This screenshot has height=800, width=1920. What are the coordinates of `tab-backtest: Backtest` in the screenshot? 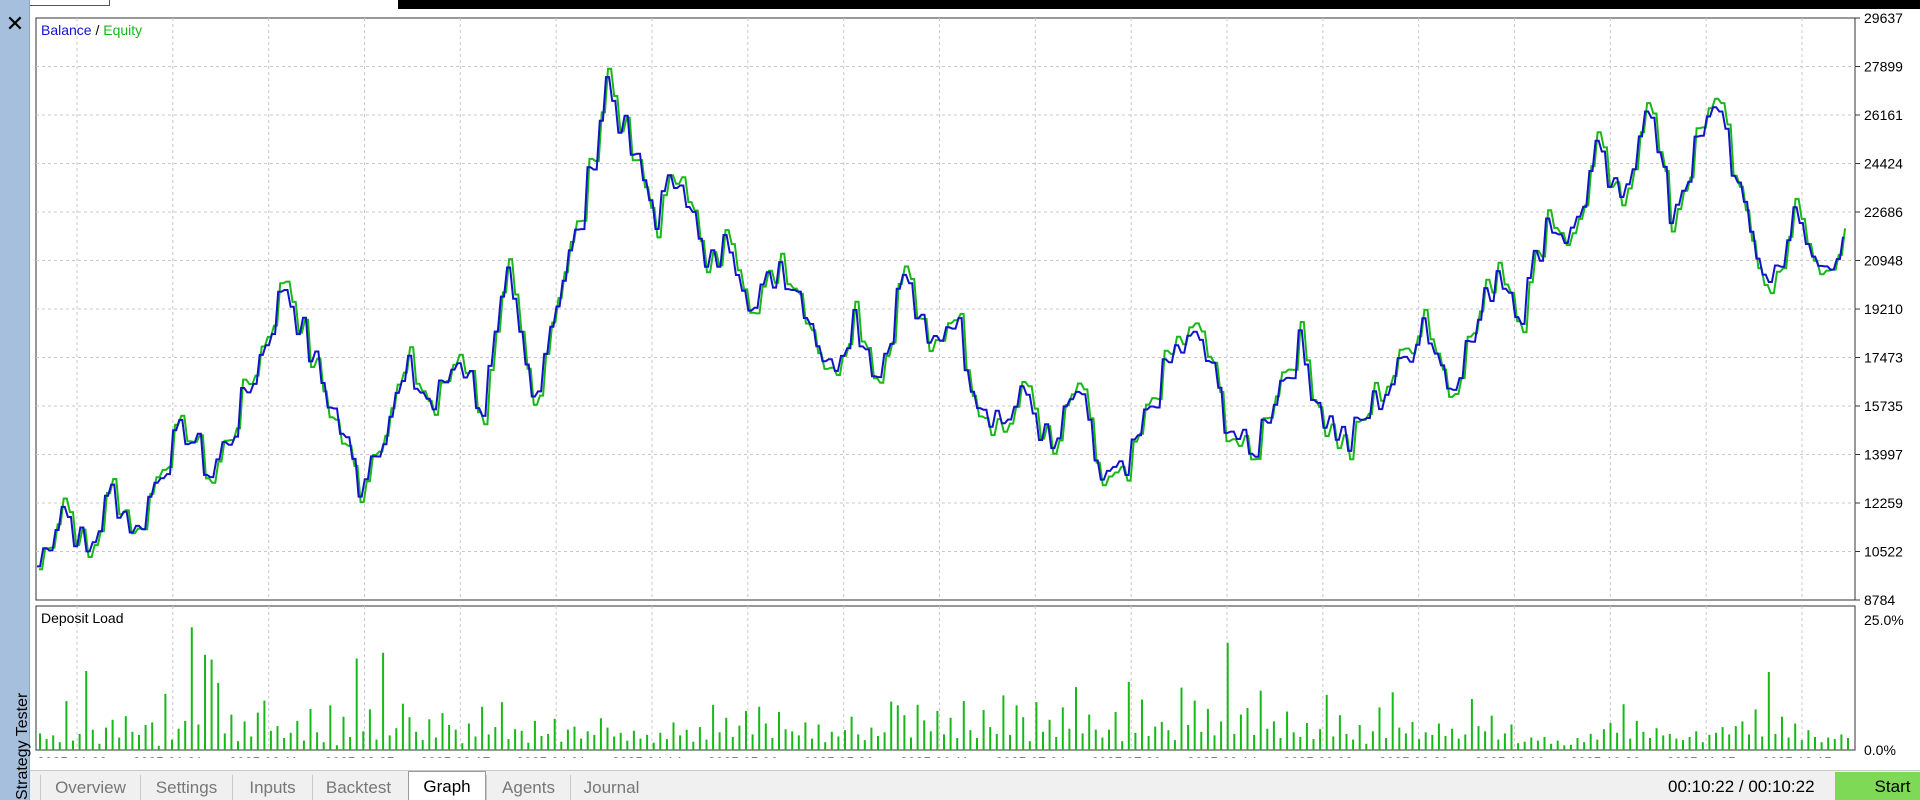 It's located at (358, 787).